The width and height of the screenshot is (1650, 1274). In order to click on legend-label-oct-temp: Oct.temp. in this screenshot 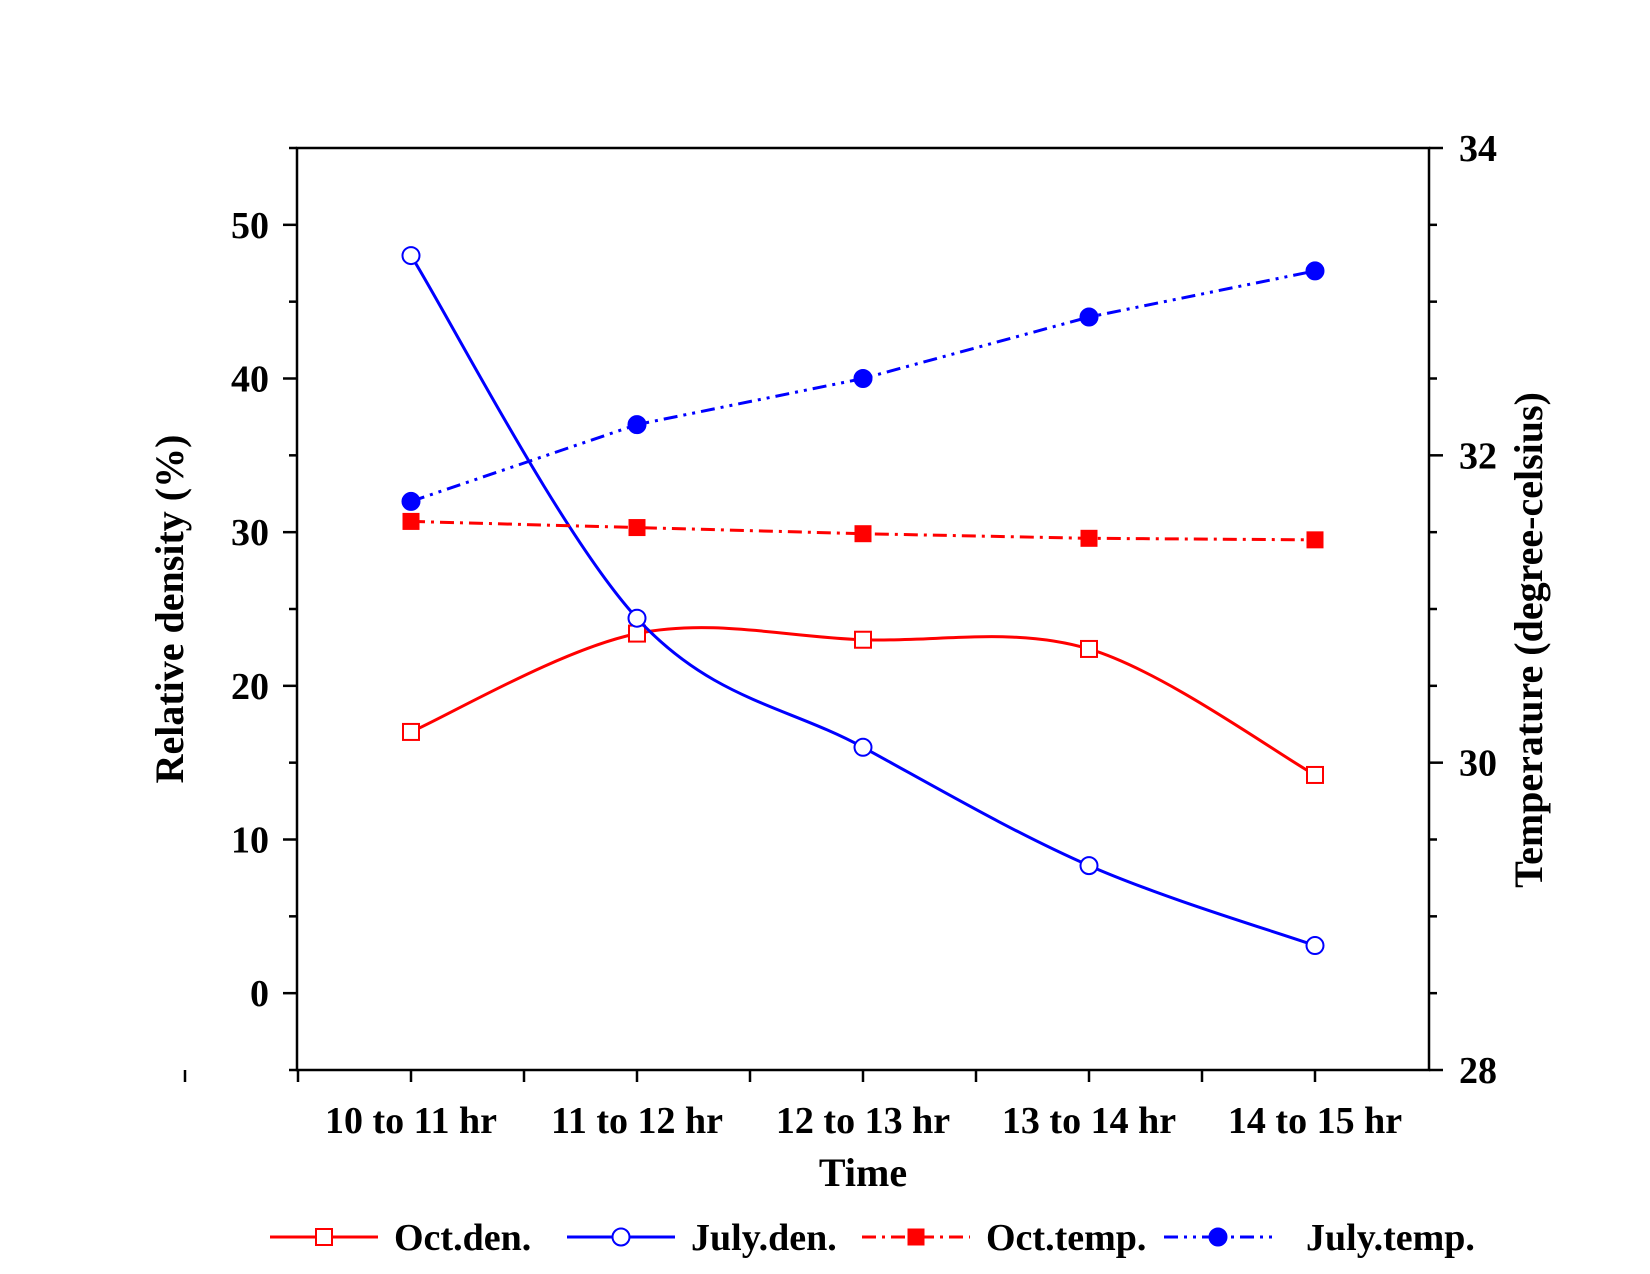, I will do `click(1066, 1238)`.